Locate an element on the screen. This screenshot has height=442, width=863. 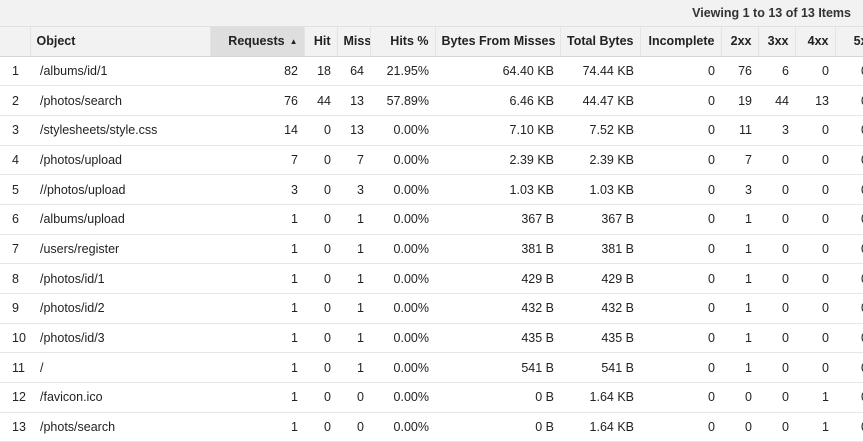
cell-total-bytes: 381 B is located at coordinates (600, 249).